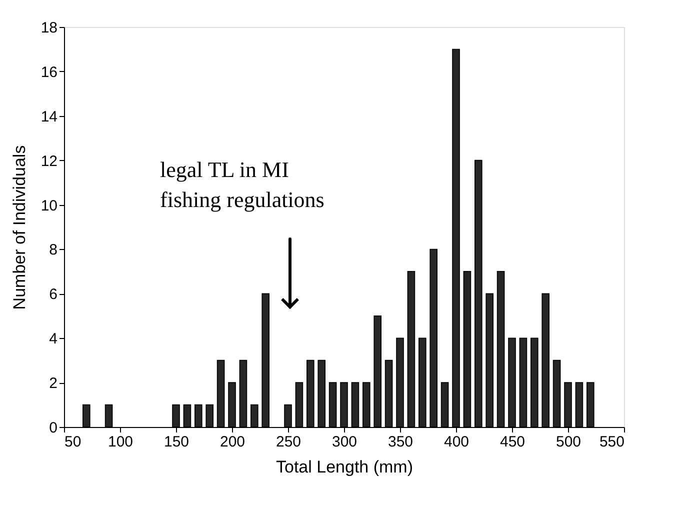 The width and height of the screenshot is (683, 517). I want to click on x-tick-label: 550, so click(611, 442).